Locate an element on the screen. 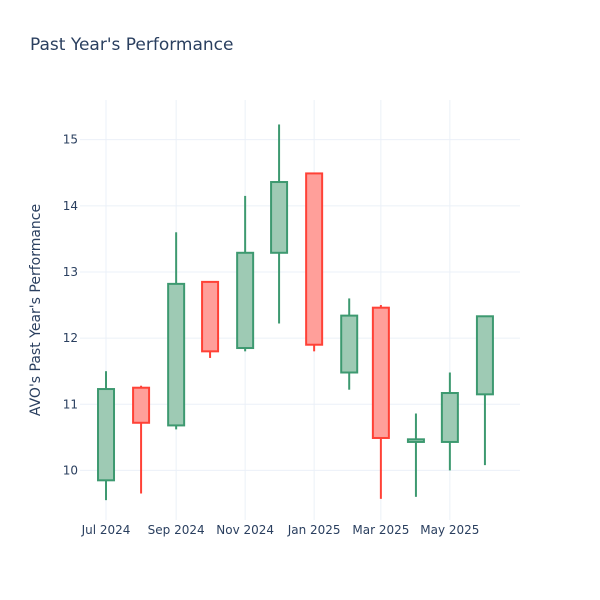  y-axis-ticks: 10 11 12 13 14 15 is located at coordinates (70, 305).